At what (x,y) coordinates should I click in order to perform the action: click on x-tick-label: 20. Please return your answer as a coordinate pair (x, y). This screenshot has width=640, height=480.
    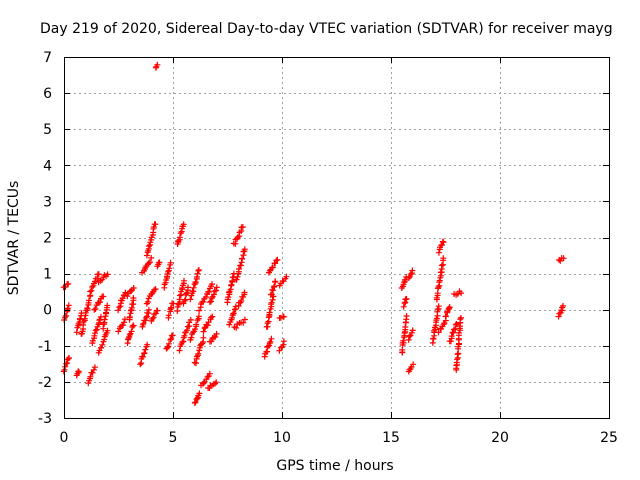
    Looking at the image, I should click on (500, 438).